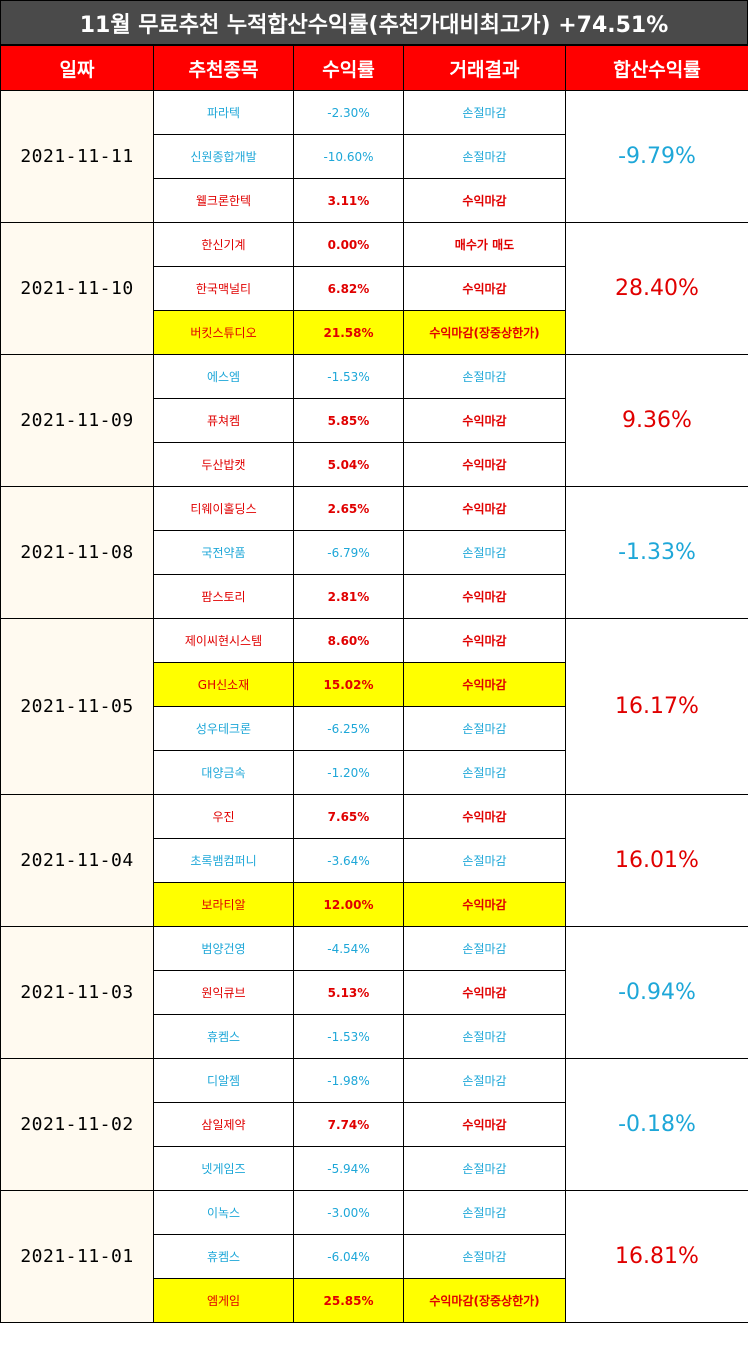 This screenshot has width=748, height=1351. I want to click on rate-cell: 5.04%, so click(348, 464).